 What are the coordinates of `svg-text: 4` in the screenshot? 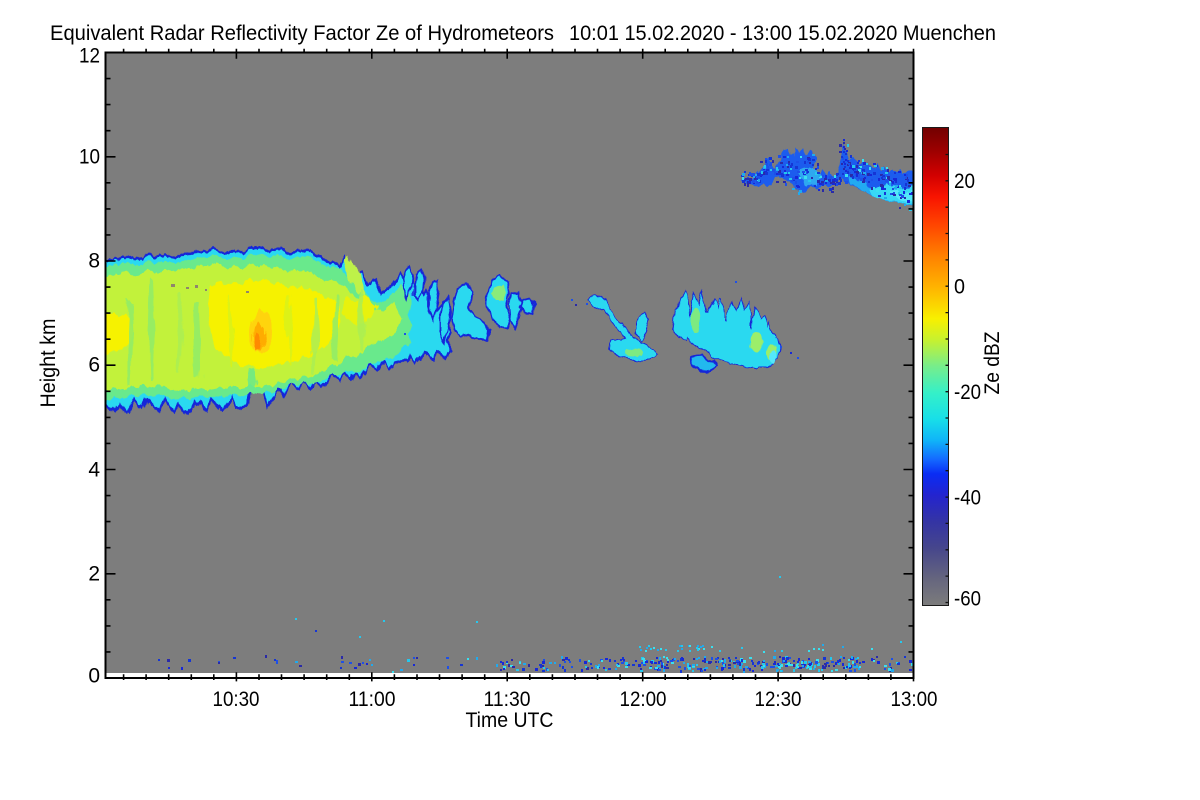 It's located at (94, 470).